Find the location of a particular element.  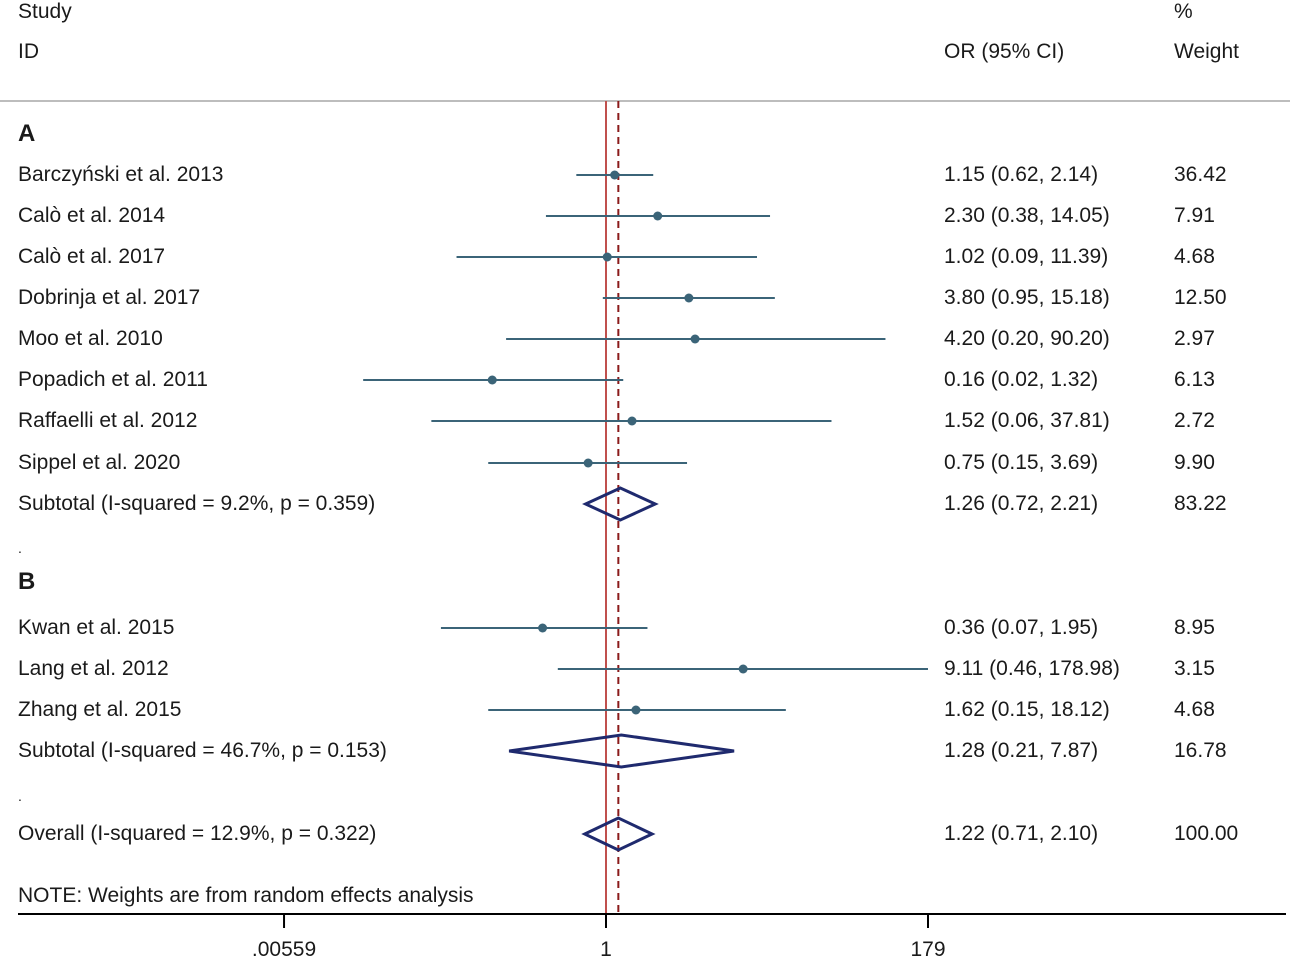

row-label: Calò et al. 2014 is located at coordinates (92, 215).